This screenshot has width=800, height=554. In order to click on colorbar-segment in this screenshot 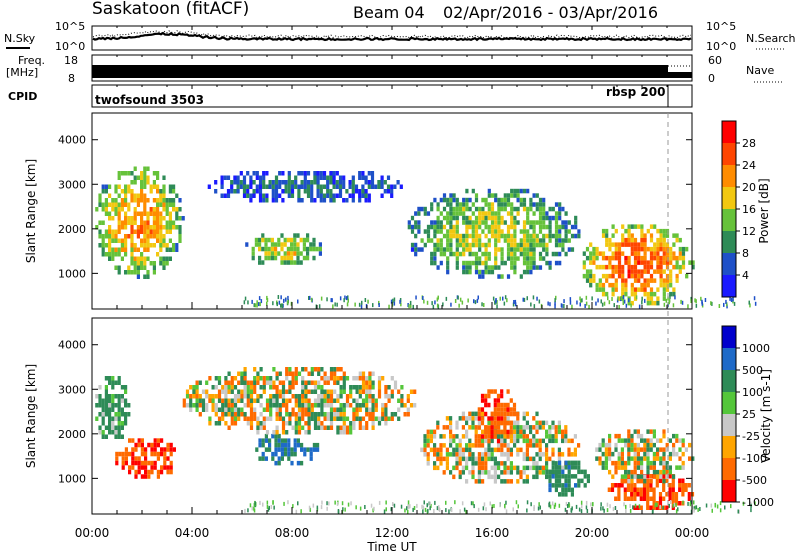, I will do `click(729, 242)`.